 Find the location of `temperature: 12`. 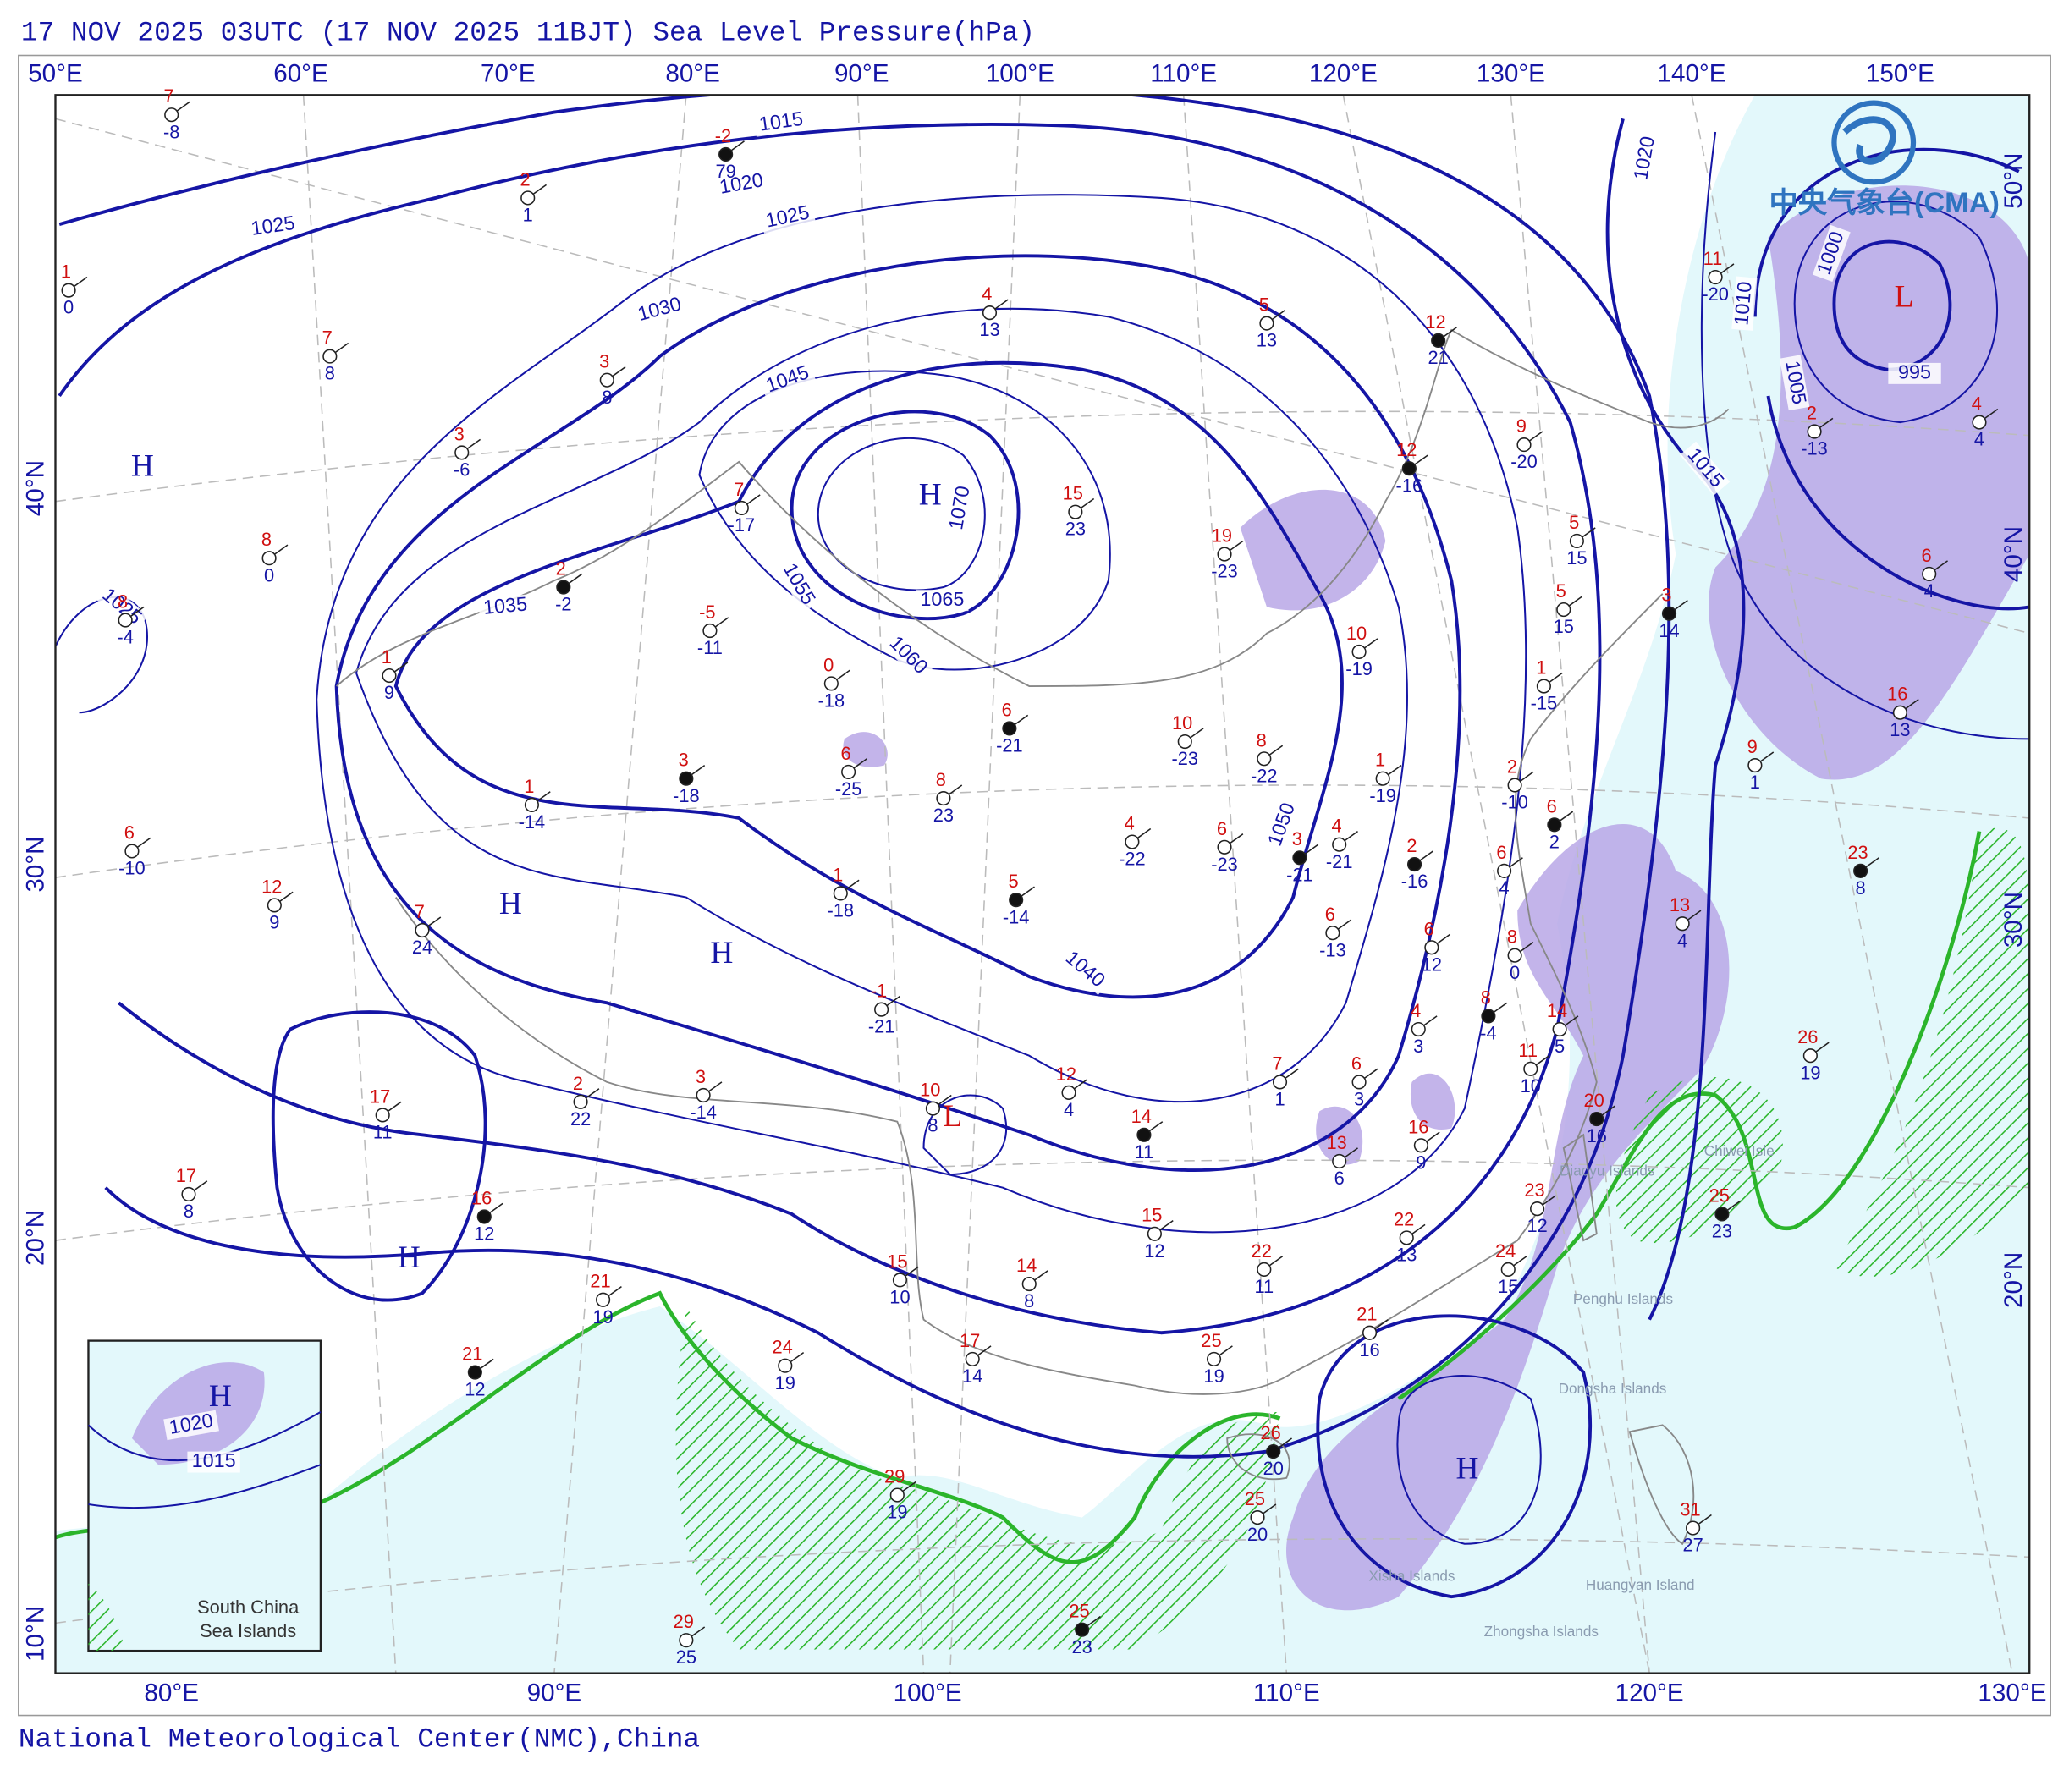

temperature: 12 is located at coordinates (1066, 1074).